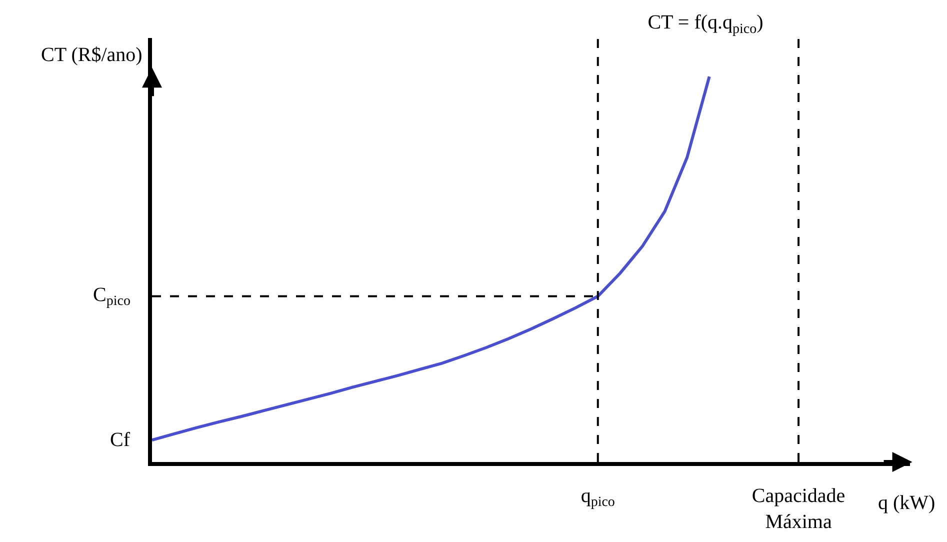 The width and height of the screenshot is (947, 542). I want to click on chart-title: CT = f(q.q$_{pico}$), so click(706, 24).